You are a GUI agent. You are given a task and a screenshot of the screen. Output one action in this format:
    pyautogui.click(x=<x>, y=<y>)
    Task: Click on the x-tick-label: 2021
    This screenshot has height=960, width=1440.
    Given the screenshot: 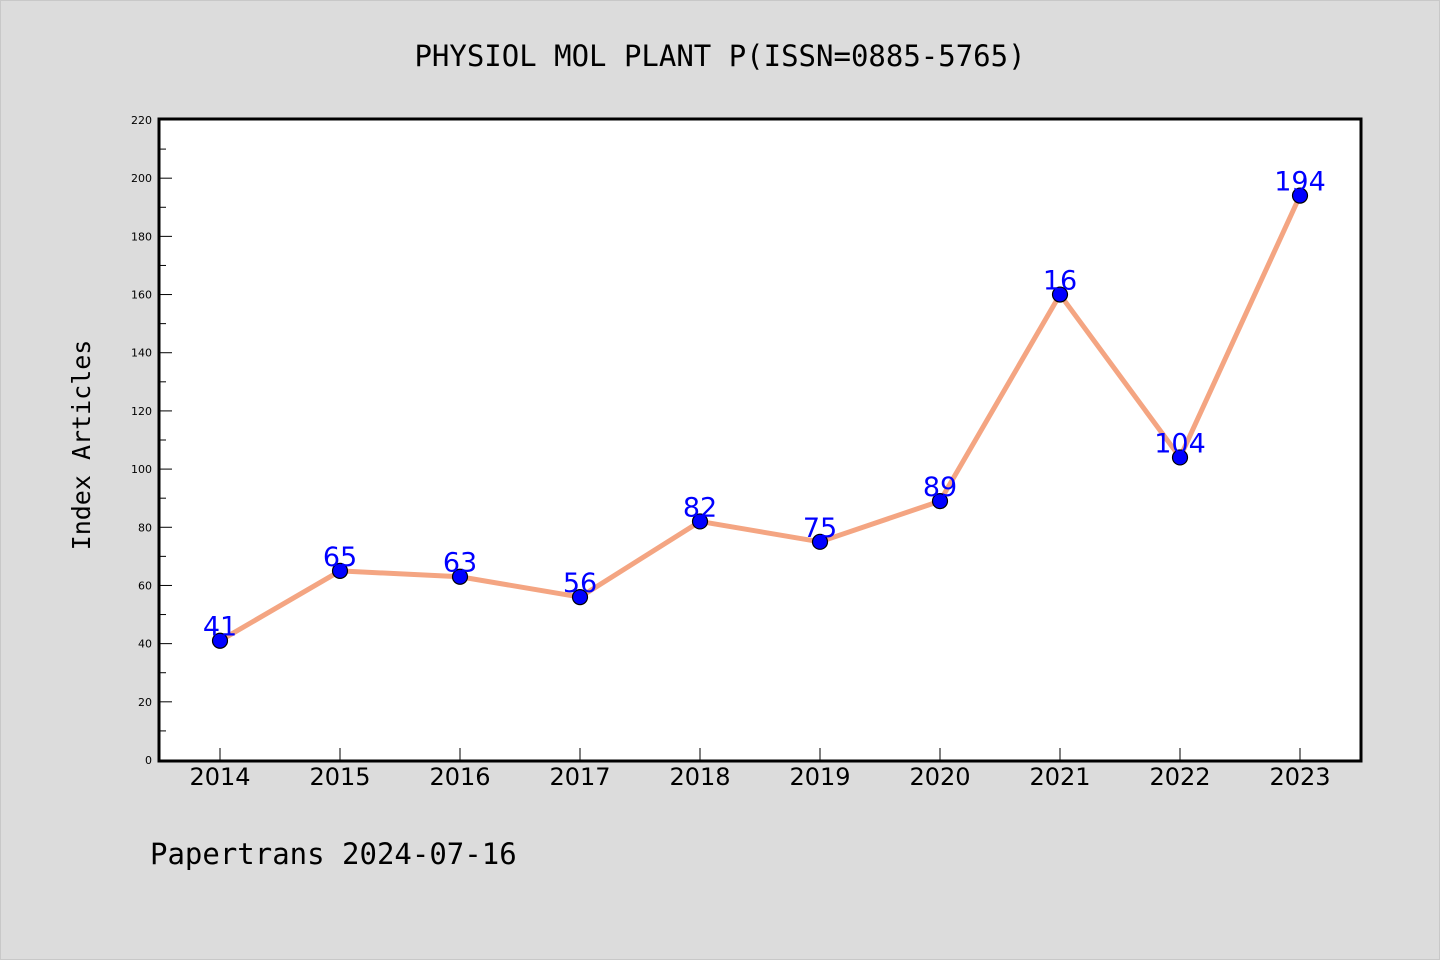 What is the action you would take?
    pyautogui.click(x=1059, y=777)
    